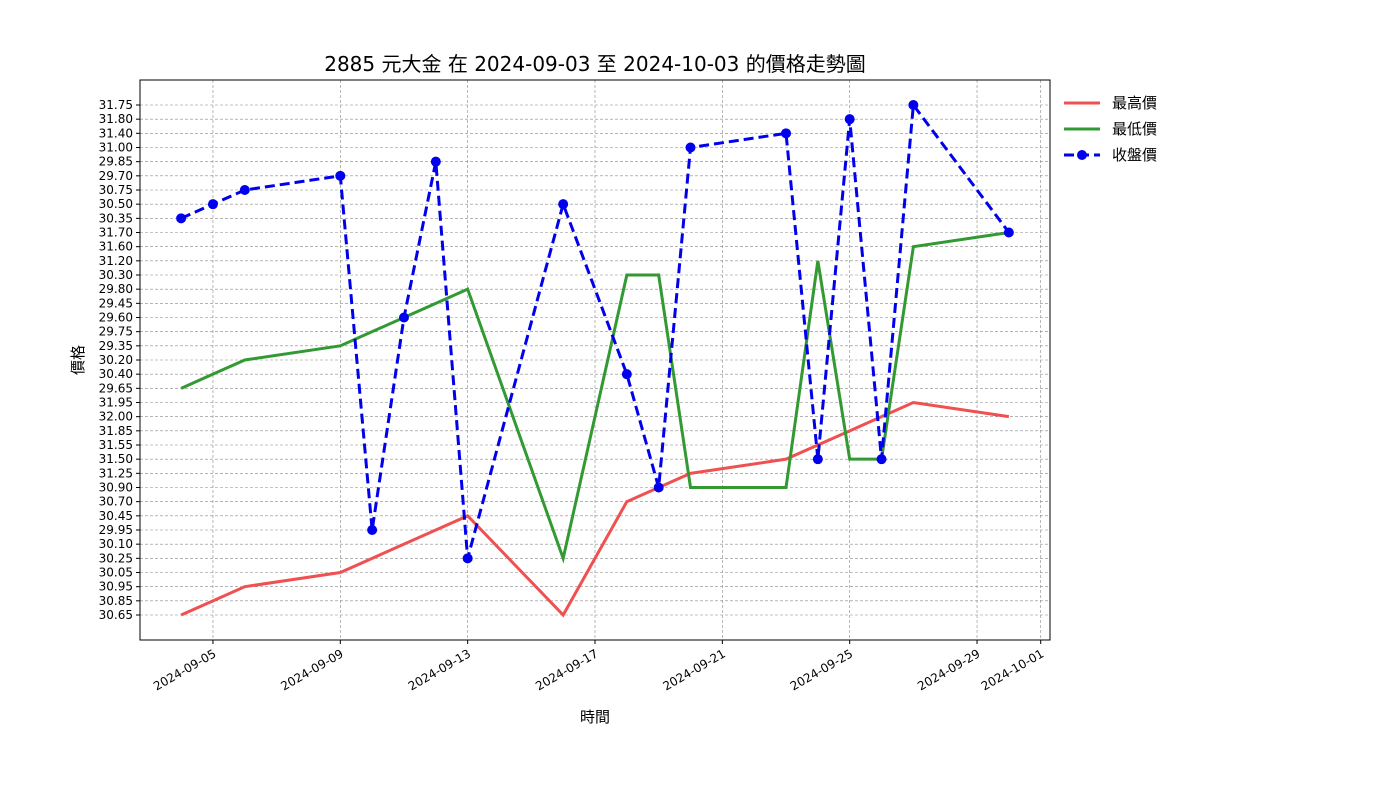  I want to click on y-tick-label: 31.70, so click(116, 233).